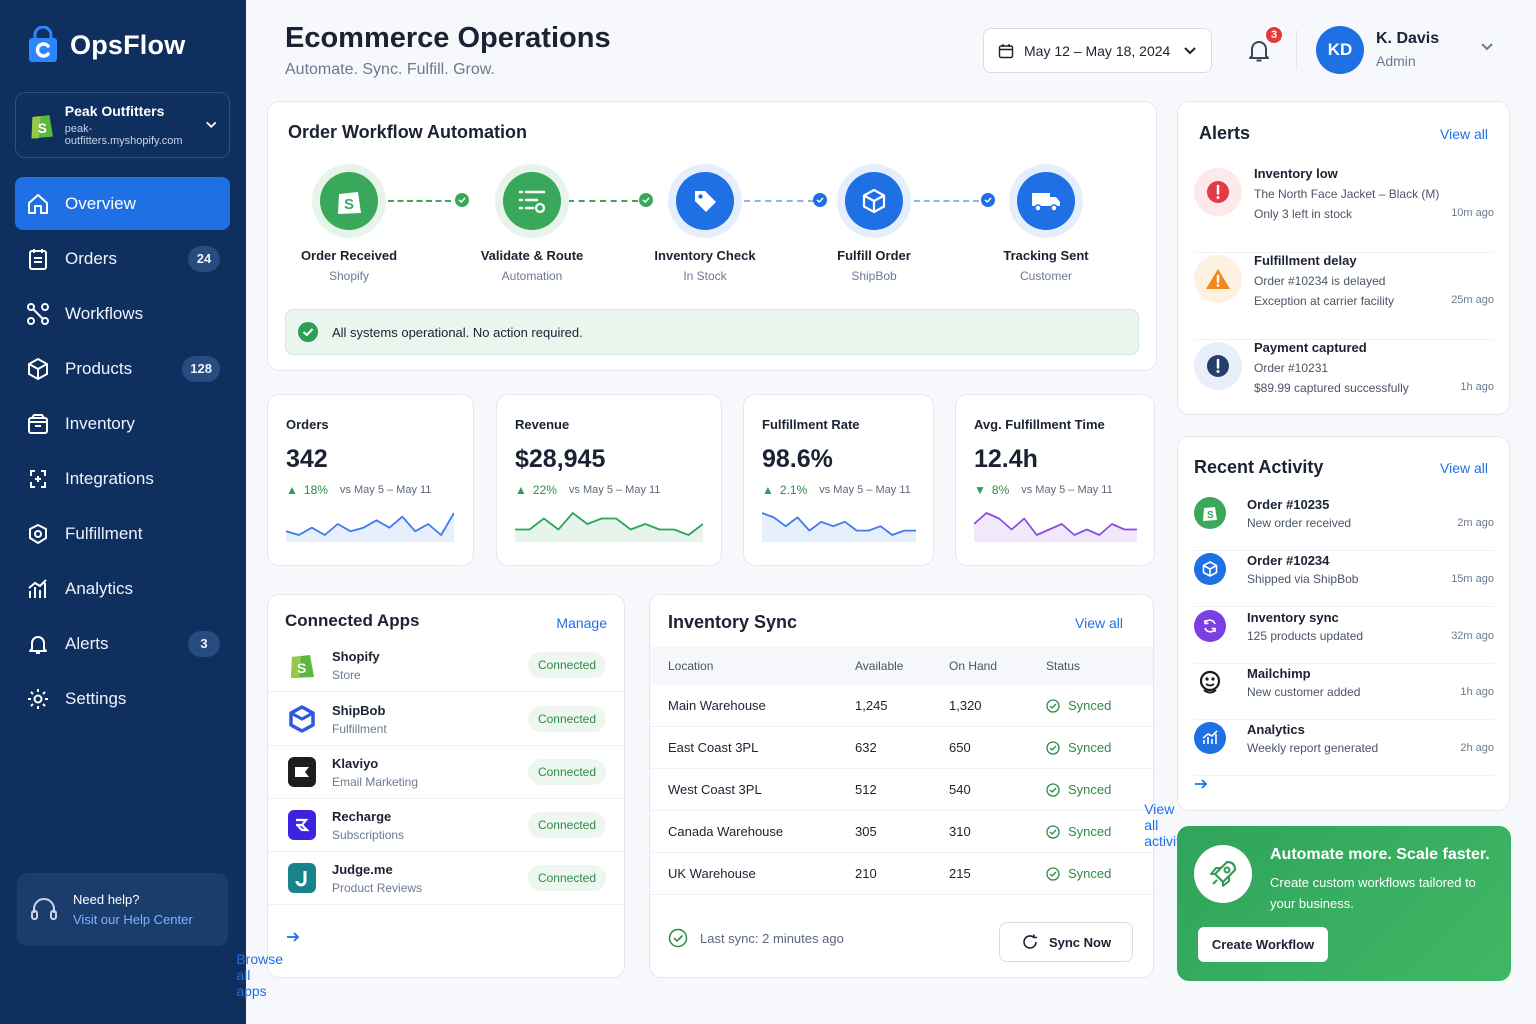 Image resolution: width=1536 pixels, height=1024 pixels. Describe the element at coordinates (38, 589) in the screenshot. I see `analytics-icon` at that location.